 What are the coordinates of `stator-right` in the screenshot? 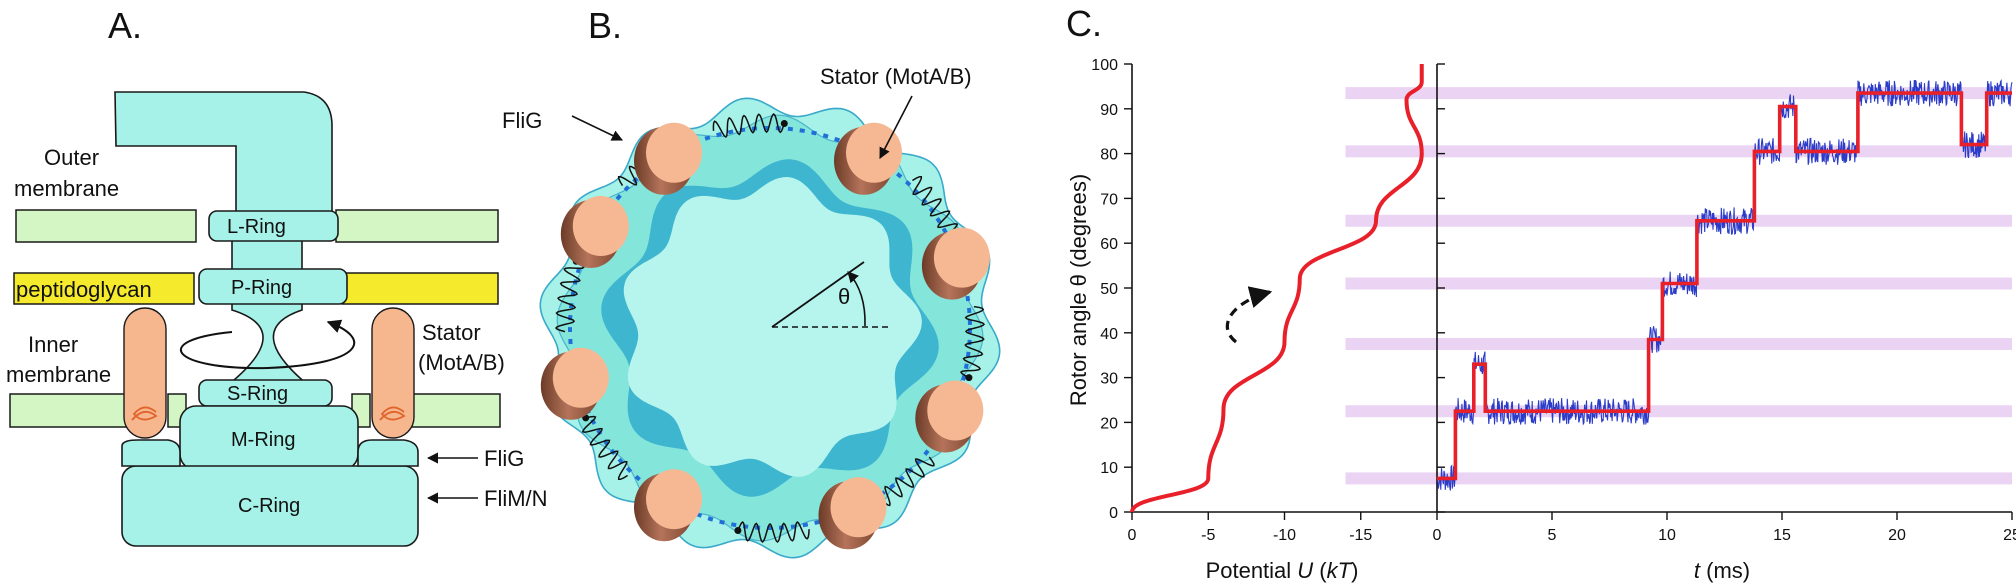 It's located at (393, 373).